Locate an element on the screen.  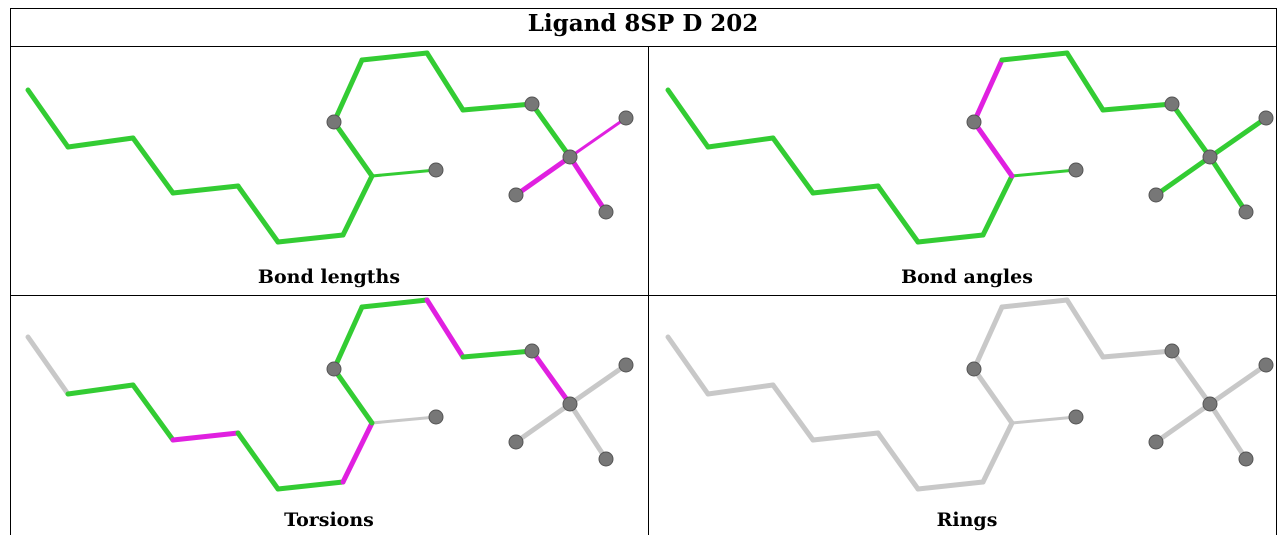
panel-caption: Torsions is located at coordinates (329, 520).